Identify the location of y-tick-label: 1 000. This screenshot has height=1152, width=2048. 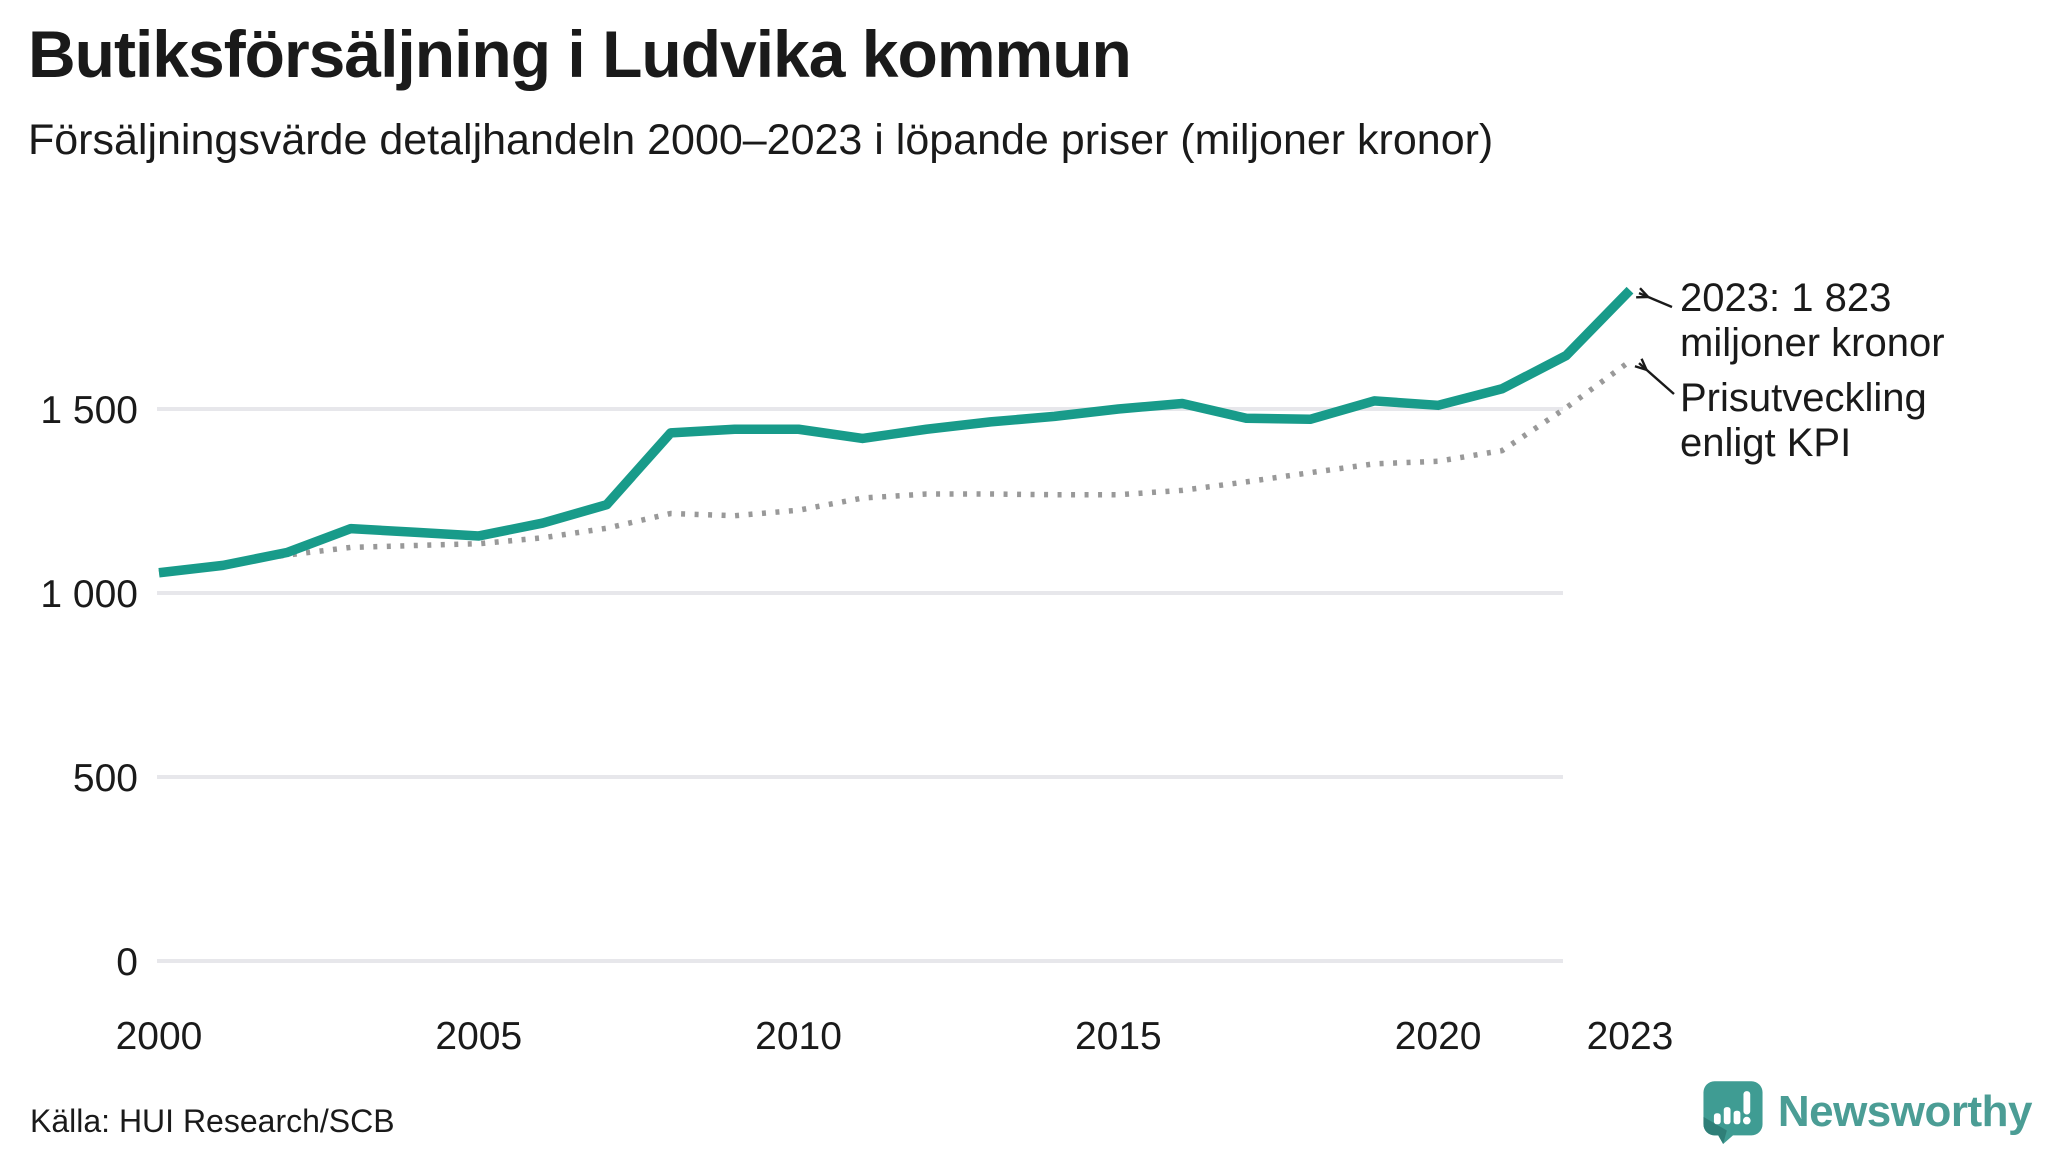
(89, 594).